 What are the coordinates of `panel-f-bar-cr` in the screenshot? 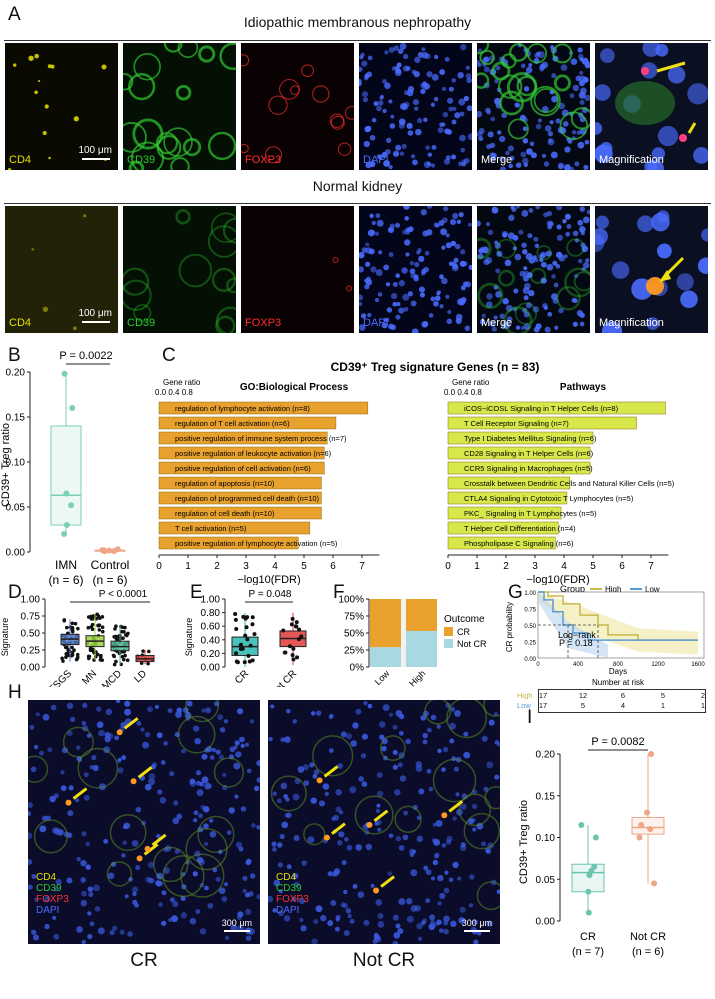 It's located at (385, 623).